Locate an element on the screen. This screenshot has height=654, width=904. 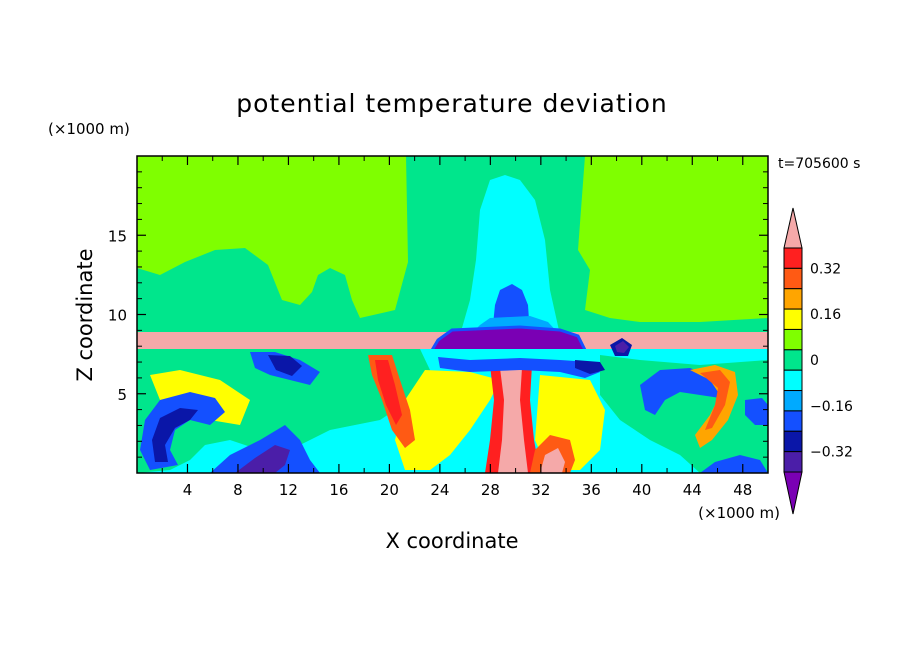
time-label: t=705600 s is located at coordinates (819, 164).